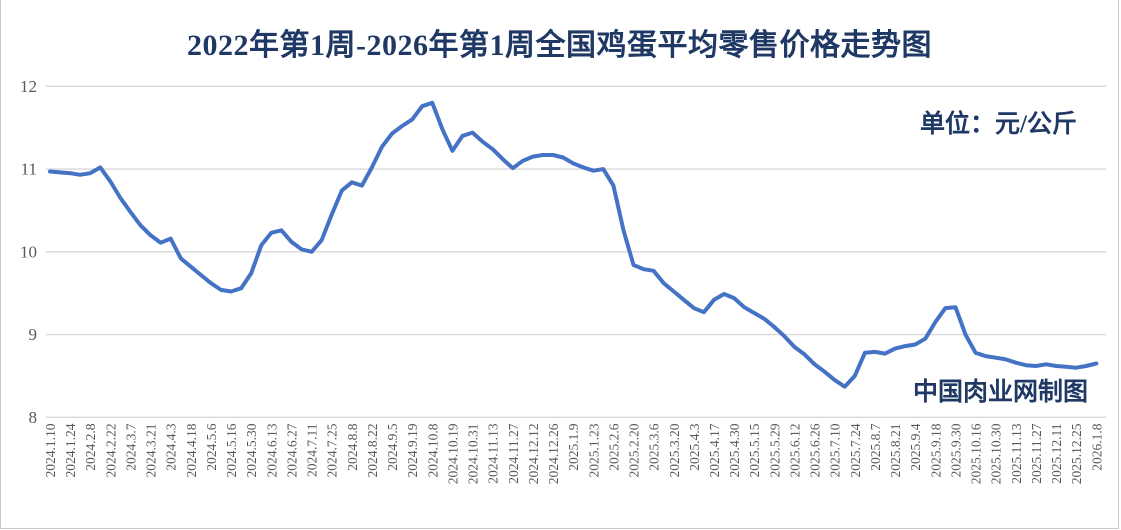 The height and width of the screenshot is (530, 1121). What do you see at coordinates (251, 450) in the screenshot?
I see `x-axis-label: 2024.5.30` at bounding box center [251, 450].